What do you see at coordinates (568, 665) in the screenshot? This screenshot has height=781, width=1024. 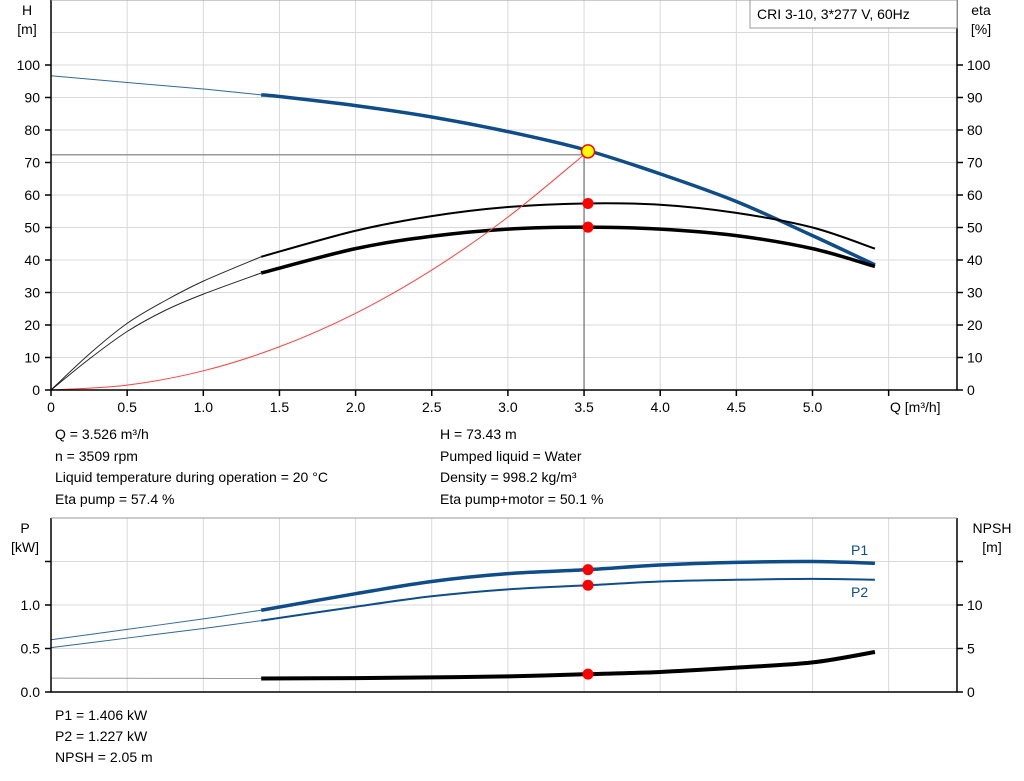 I see `npsh-curve` at bounding box center [568, 665].